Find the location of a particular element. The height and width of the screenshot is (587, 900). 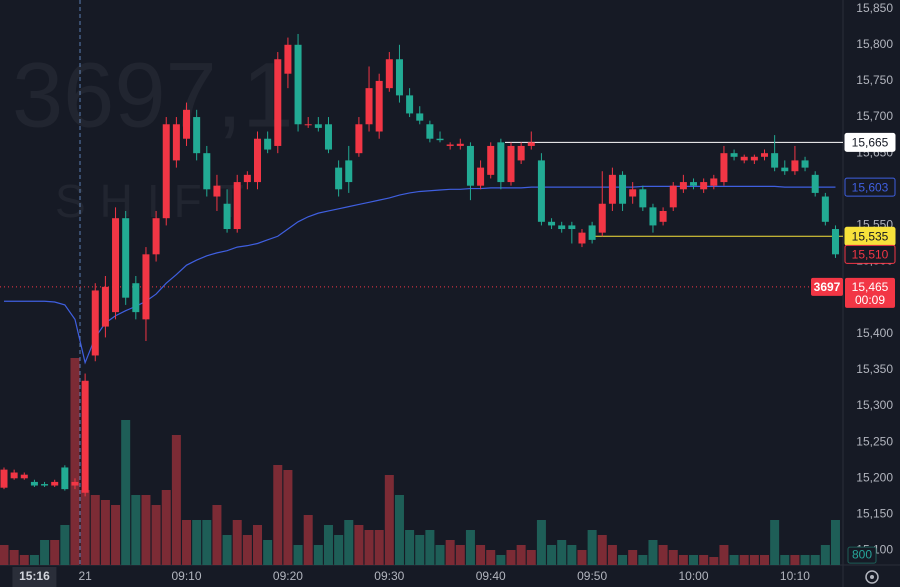

symbol-box is located at coordinates (827, 286).